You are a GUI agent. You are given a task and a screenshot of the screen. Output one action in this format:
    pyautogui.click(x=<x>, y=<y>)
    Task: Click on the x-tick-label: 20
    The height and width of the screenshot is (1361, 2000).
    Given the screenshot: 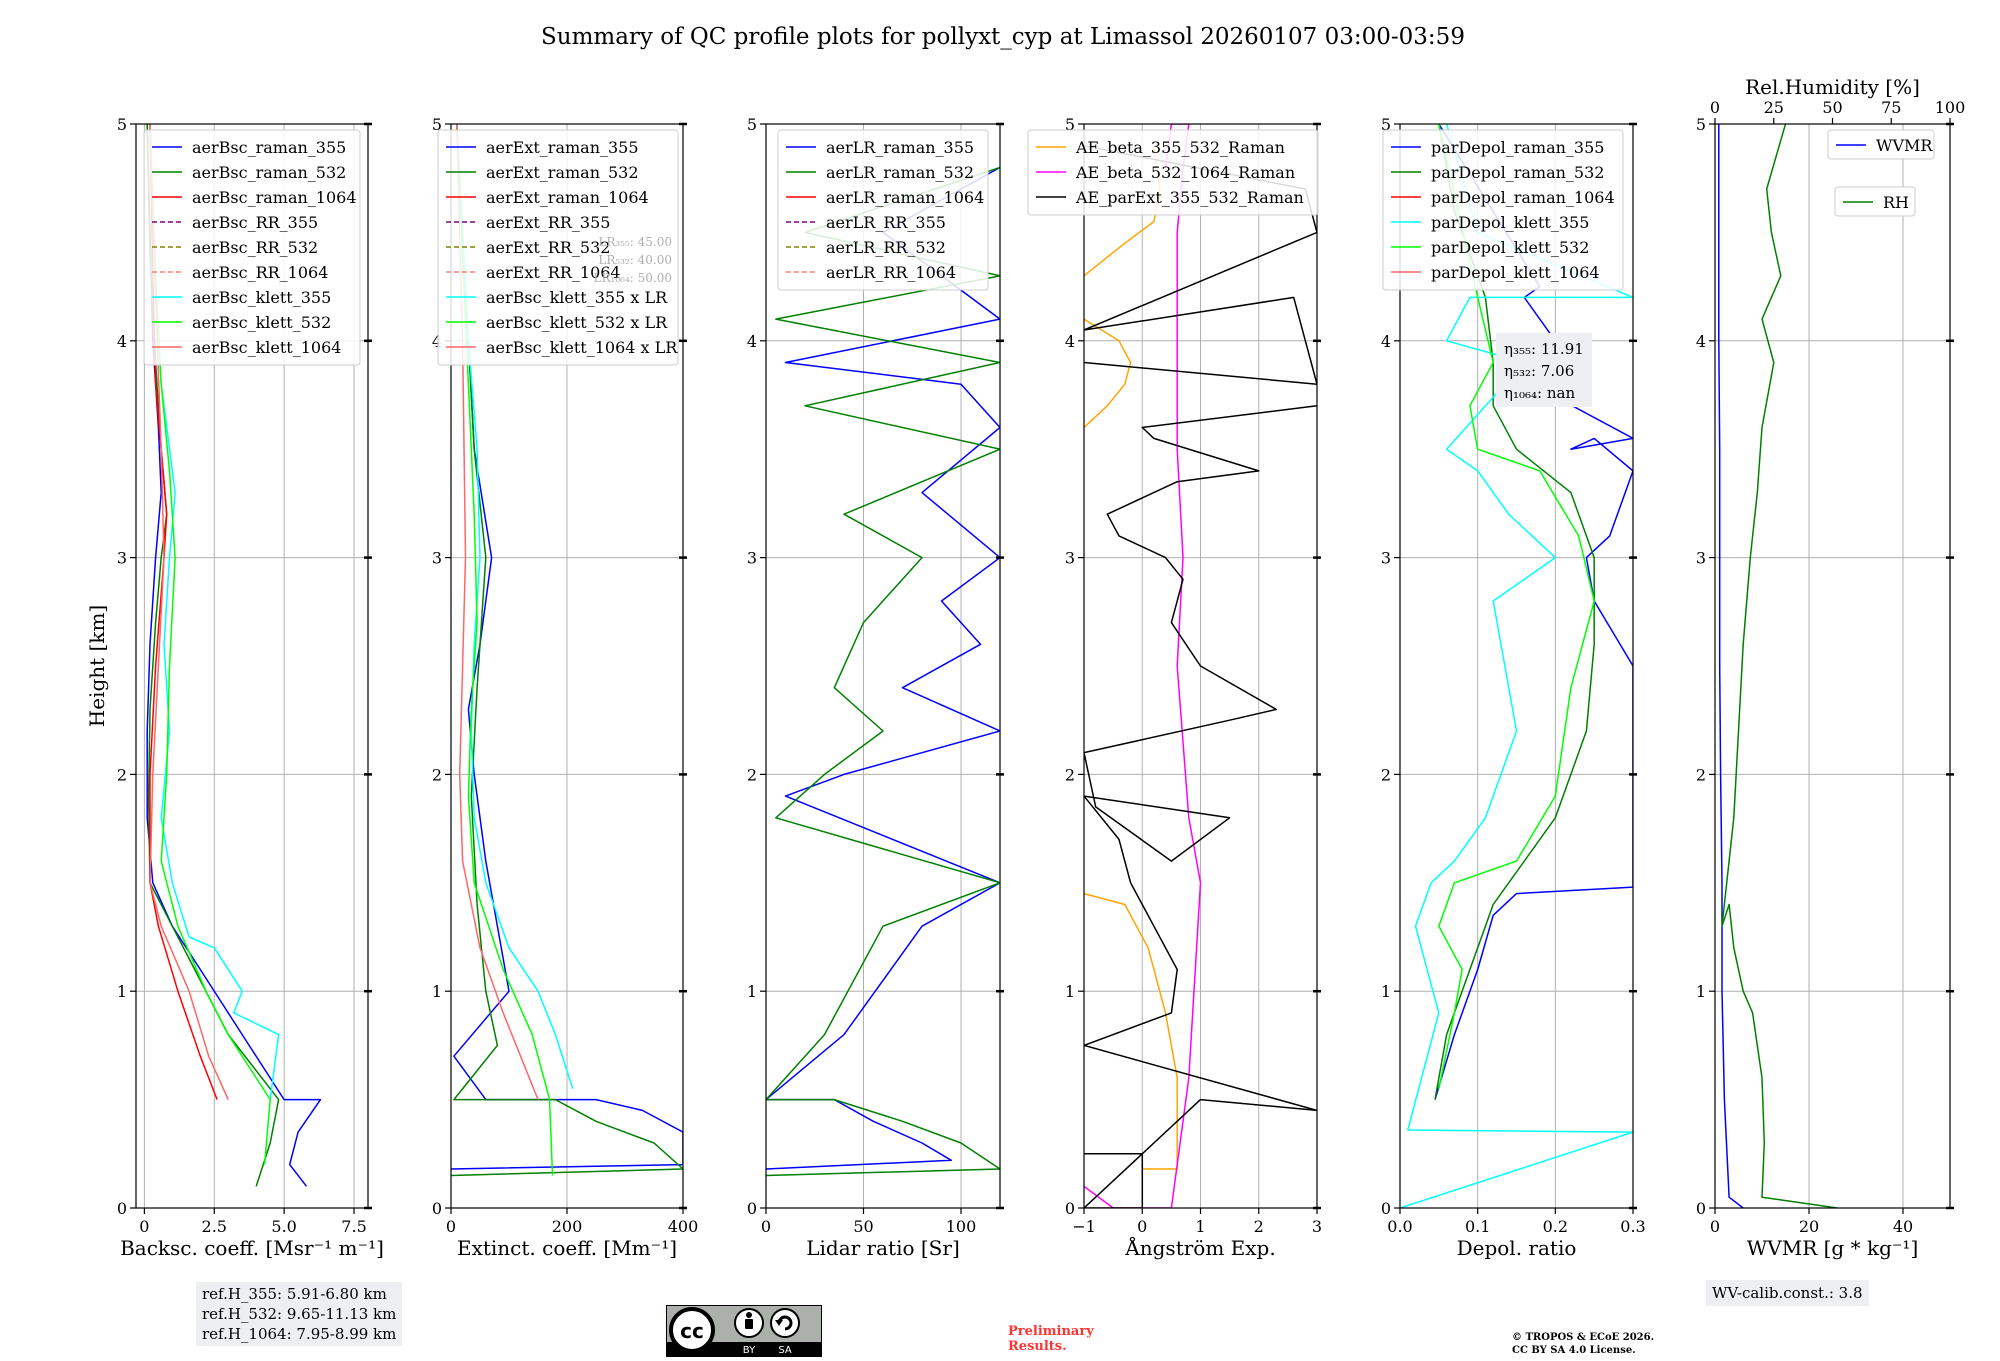 What is the action you would take?
    pyautogui.click(x=1809, y=1226)
    